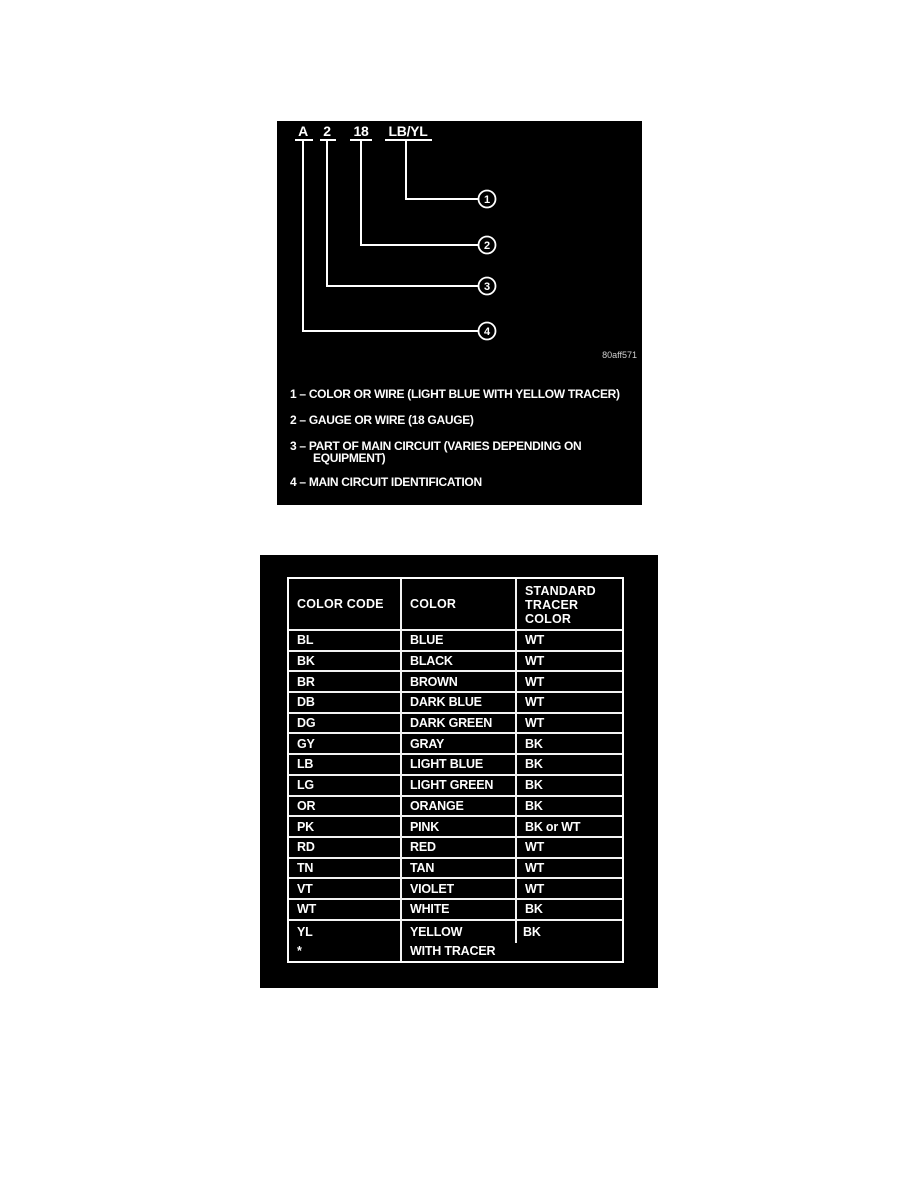 This screenshot has width=918, height=1188. I want to click on table-row: BL BLUE WT, so click(455, 639).